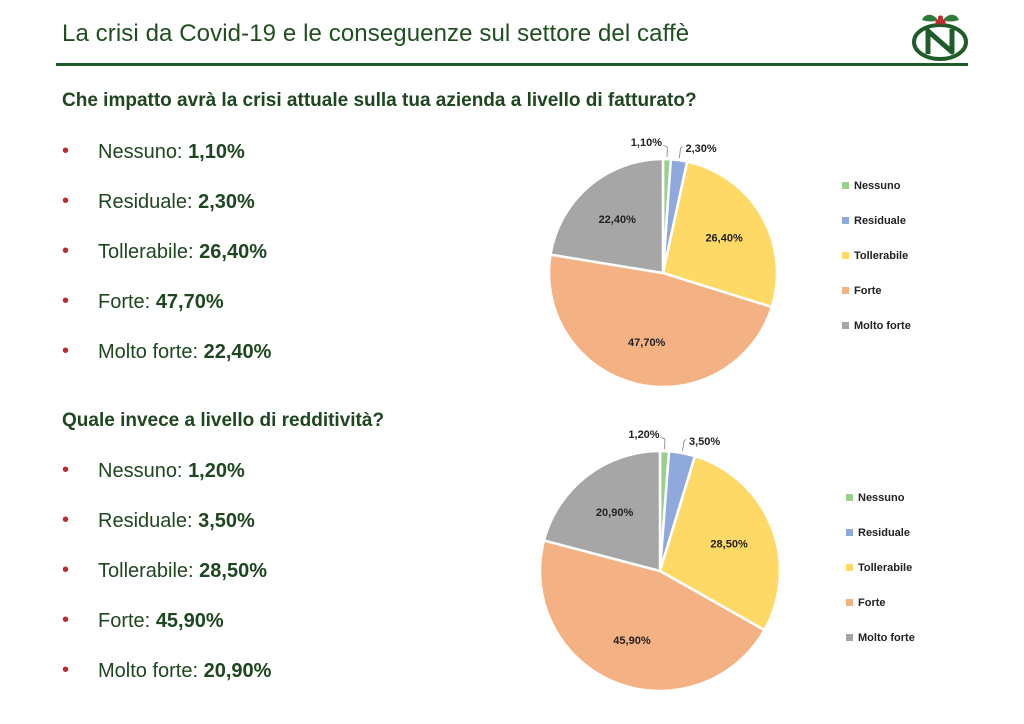 The width and height of the screenshot is (1024, 724). I want to click on pie-chart-profitability: 1,20% 3,50% 28,50% 45,90% 20,90%, so click(660, 561).